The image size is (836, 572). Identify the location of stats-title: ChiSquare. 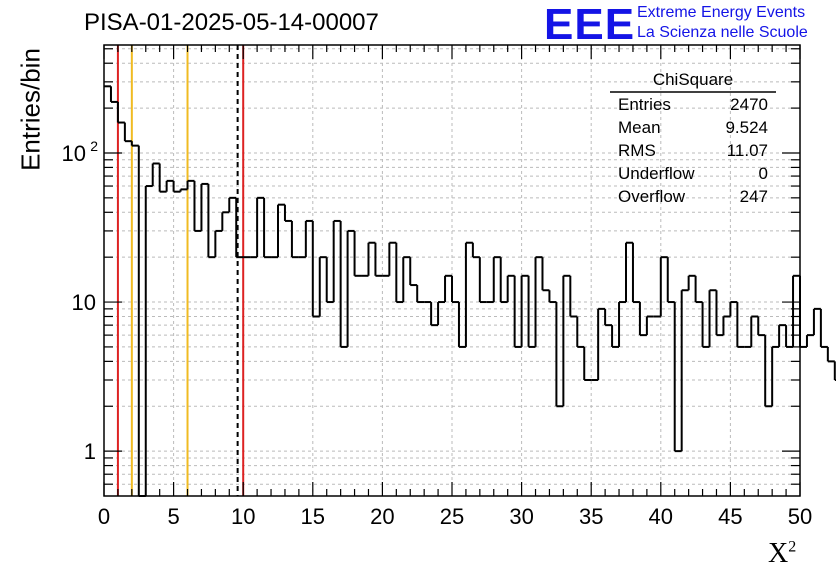
(693, 79).